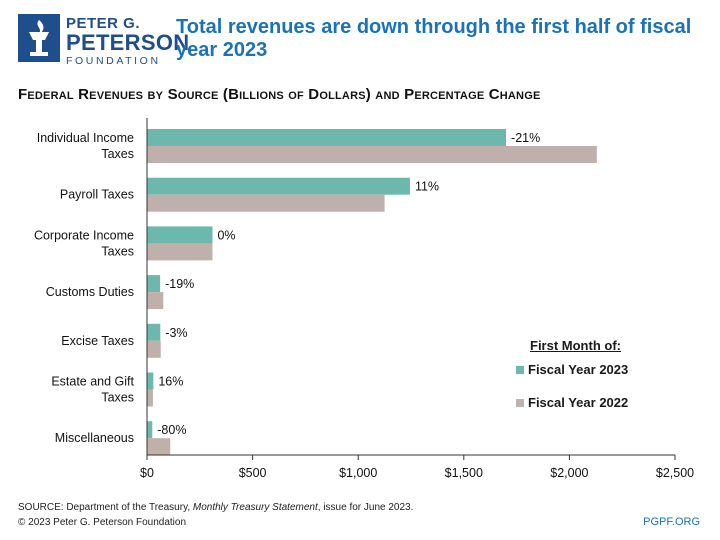  I want to click on legend-swatch-fy2023, so click(520, 369).